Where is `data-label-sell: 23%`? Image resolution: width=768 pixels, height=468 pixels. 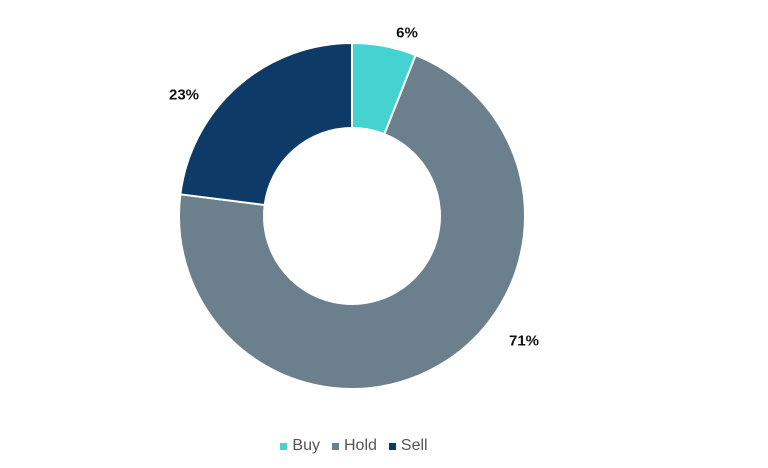
data-label-sell: 23% is located at coordinates (184, 95).